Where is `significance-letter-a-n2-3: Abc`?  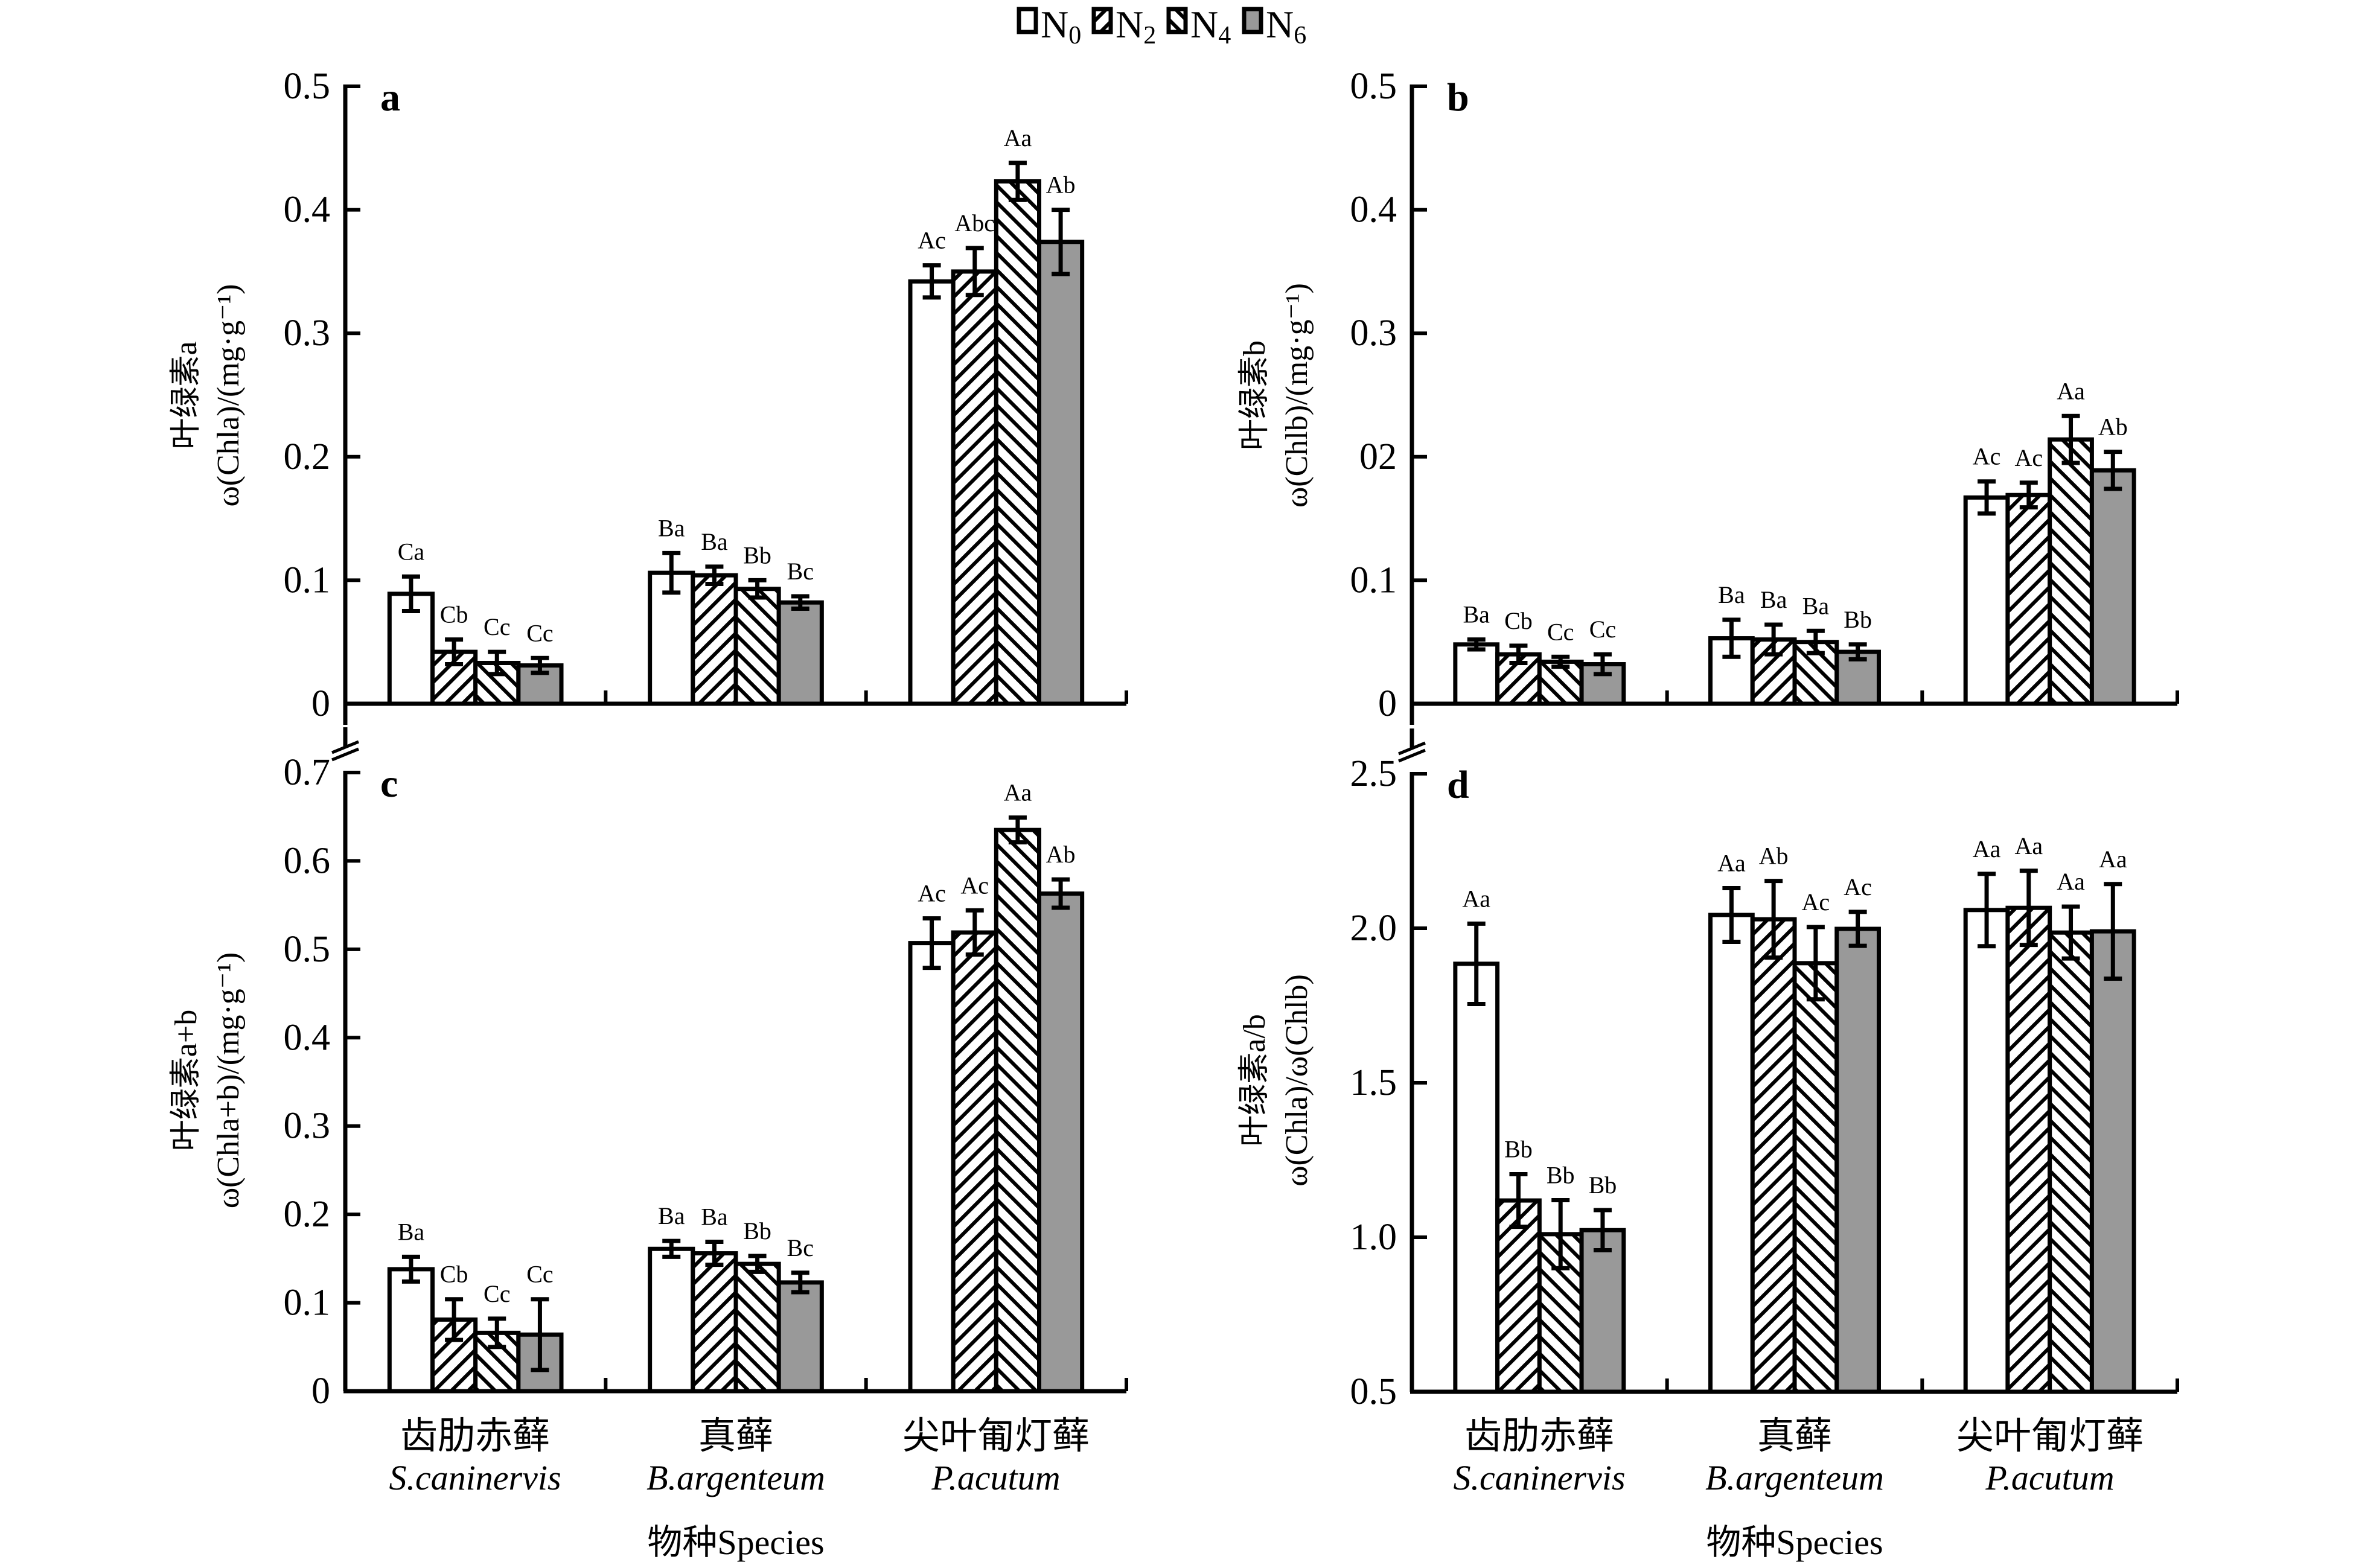
significance-letter-a-n2-3: Abc is located at coordinates (974, 223).